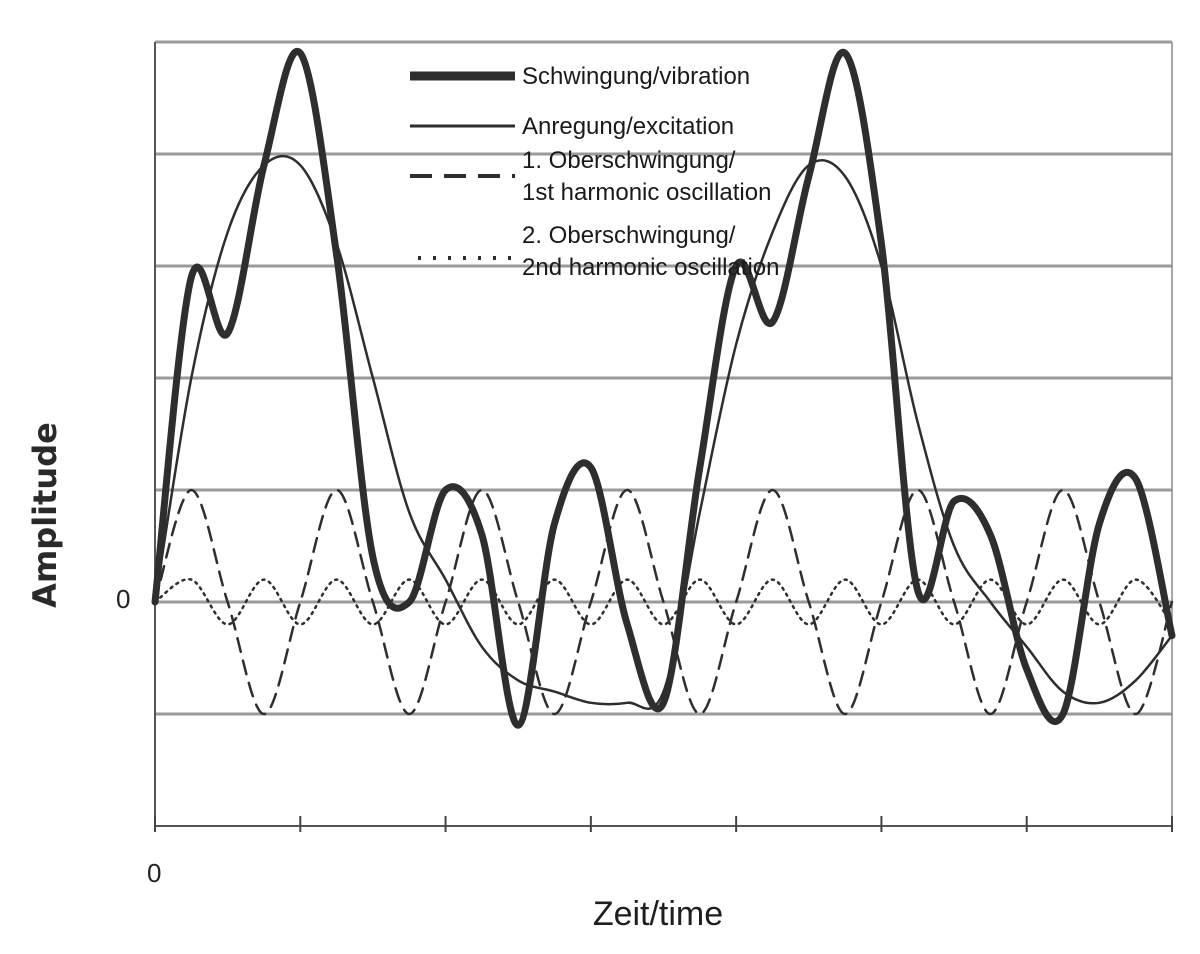 The width and height of the screenshot is (1200, 954). I want to click on series-line-dotted, so click(663, 602).